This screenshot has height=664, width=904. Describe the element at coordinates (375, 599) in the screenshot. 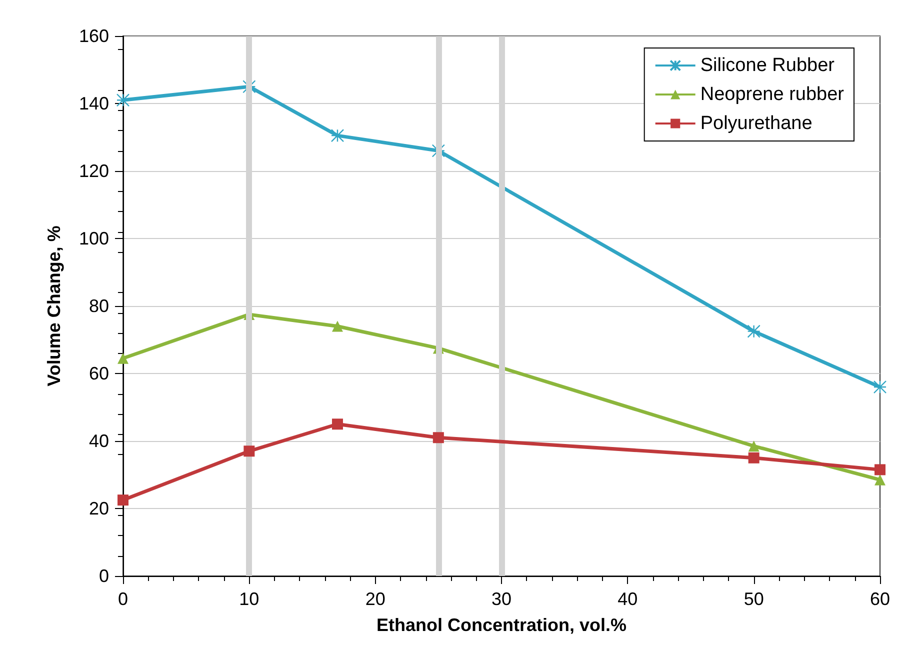

I see `x-tick-label: 20` at that location.